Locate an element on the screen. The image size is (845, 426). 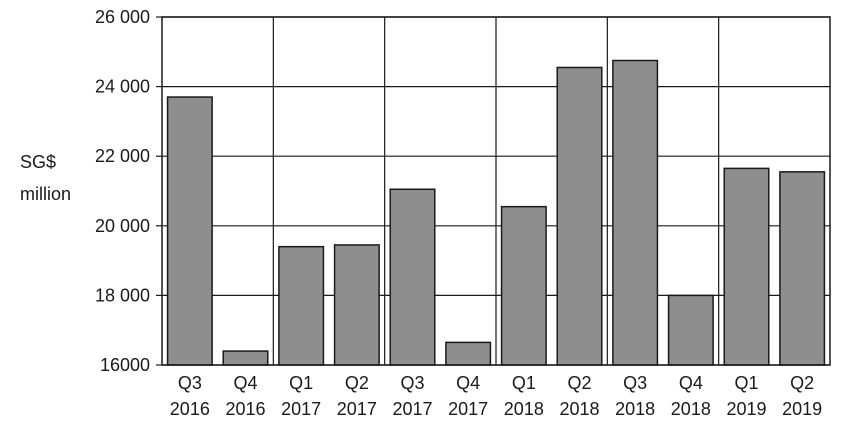
y-tick-label: 26 000 is located at coordinates (122, 17).